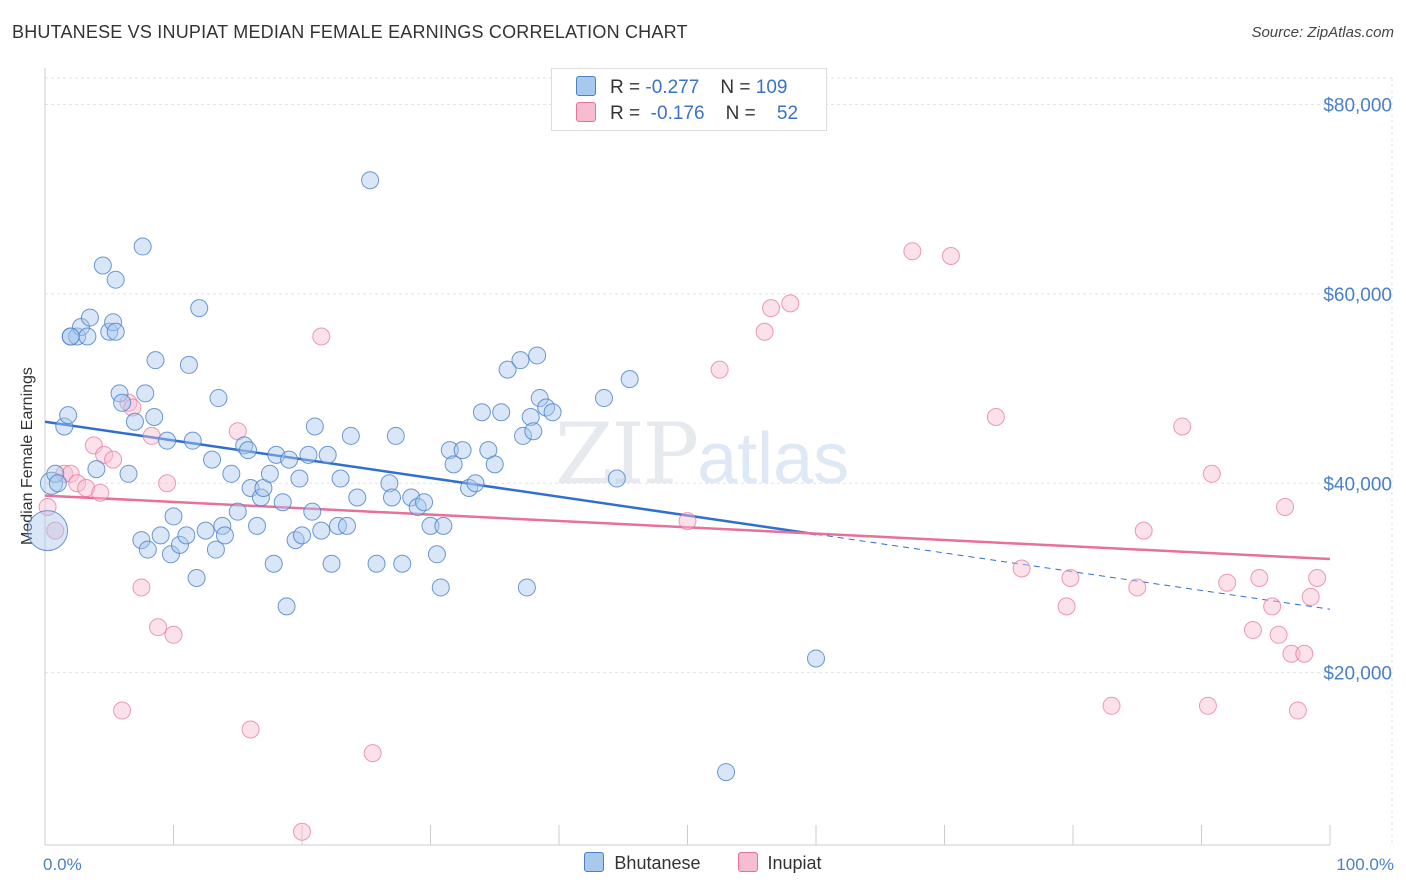 This screenshot has width=1406, height=892. I want to click on legend-n-value: 52, so click(787, 113).